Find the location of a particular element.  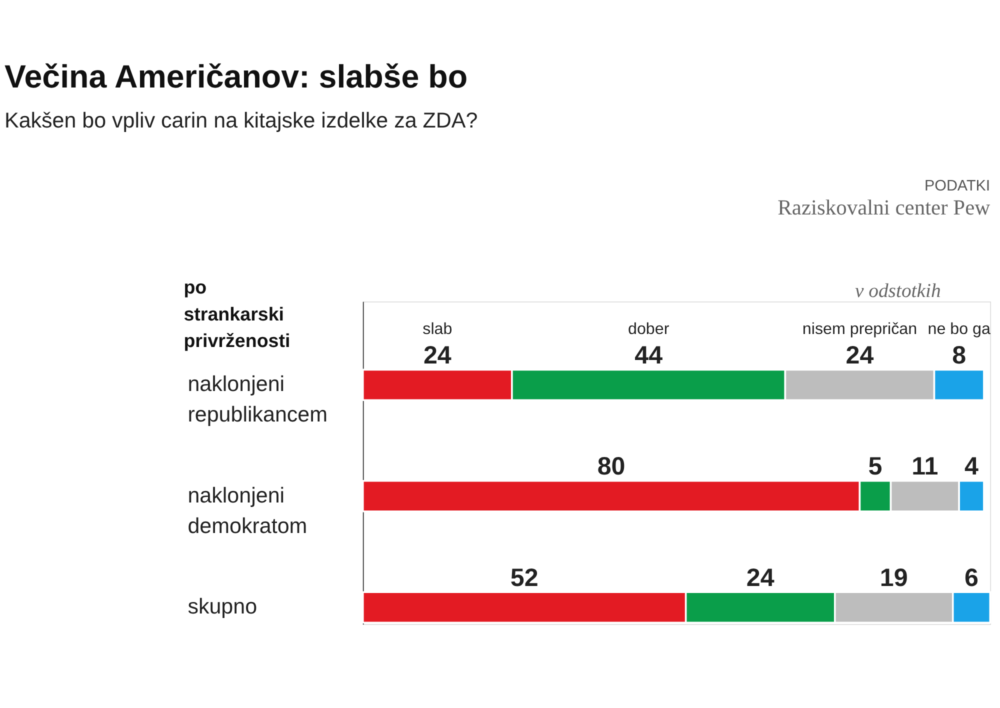

data-label: 19 is located at coordinates (894, 578).